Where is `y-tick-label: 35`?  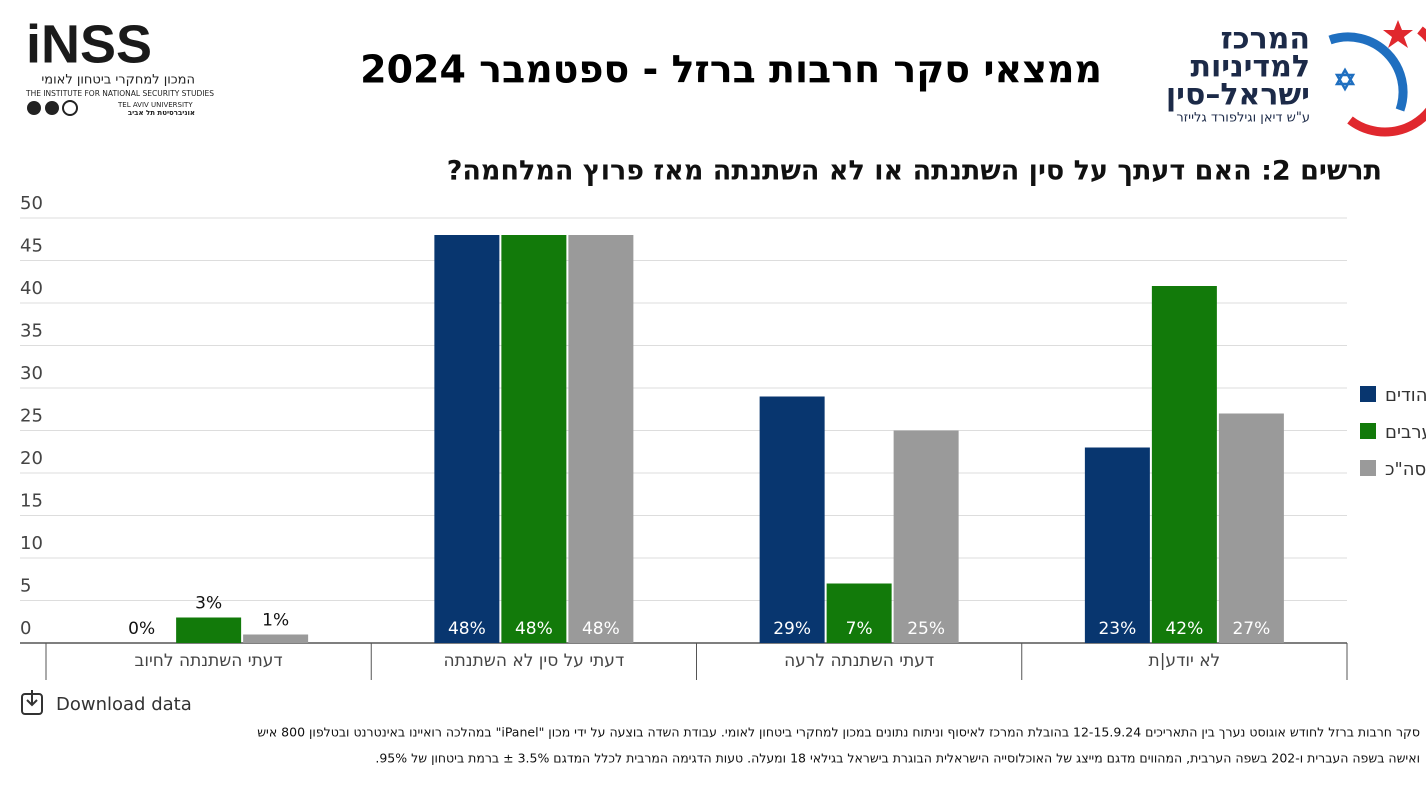 y-tick-label: 35 is located at coordinates (31, 331).